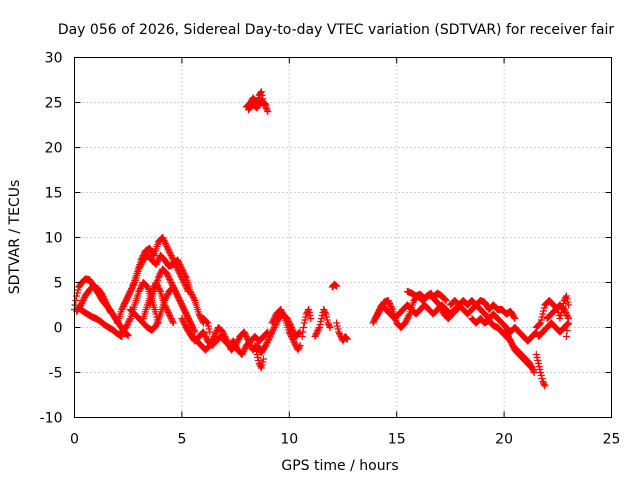 The width and height of the screenshot is (640, 480). I want to click on y-tick-label: 25, so click(54, 104).